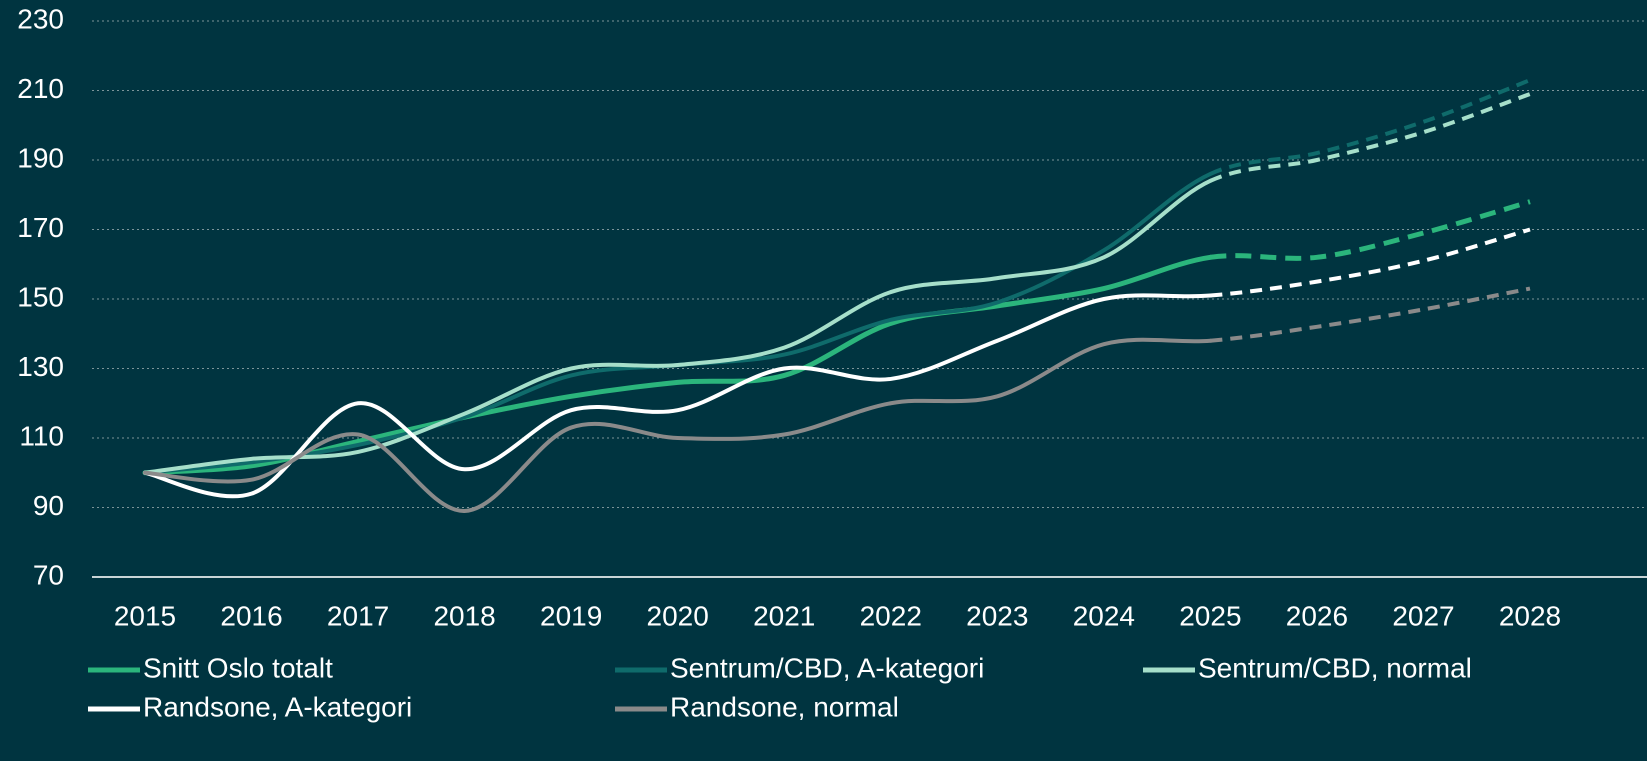  I want to click on y-tick-label: 70, so click(48, 574).